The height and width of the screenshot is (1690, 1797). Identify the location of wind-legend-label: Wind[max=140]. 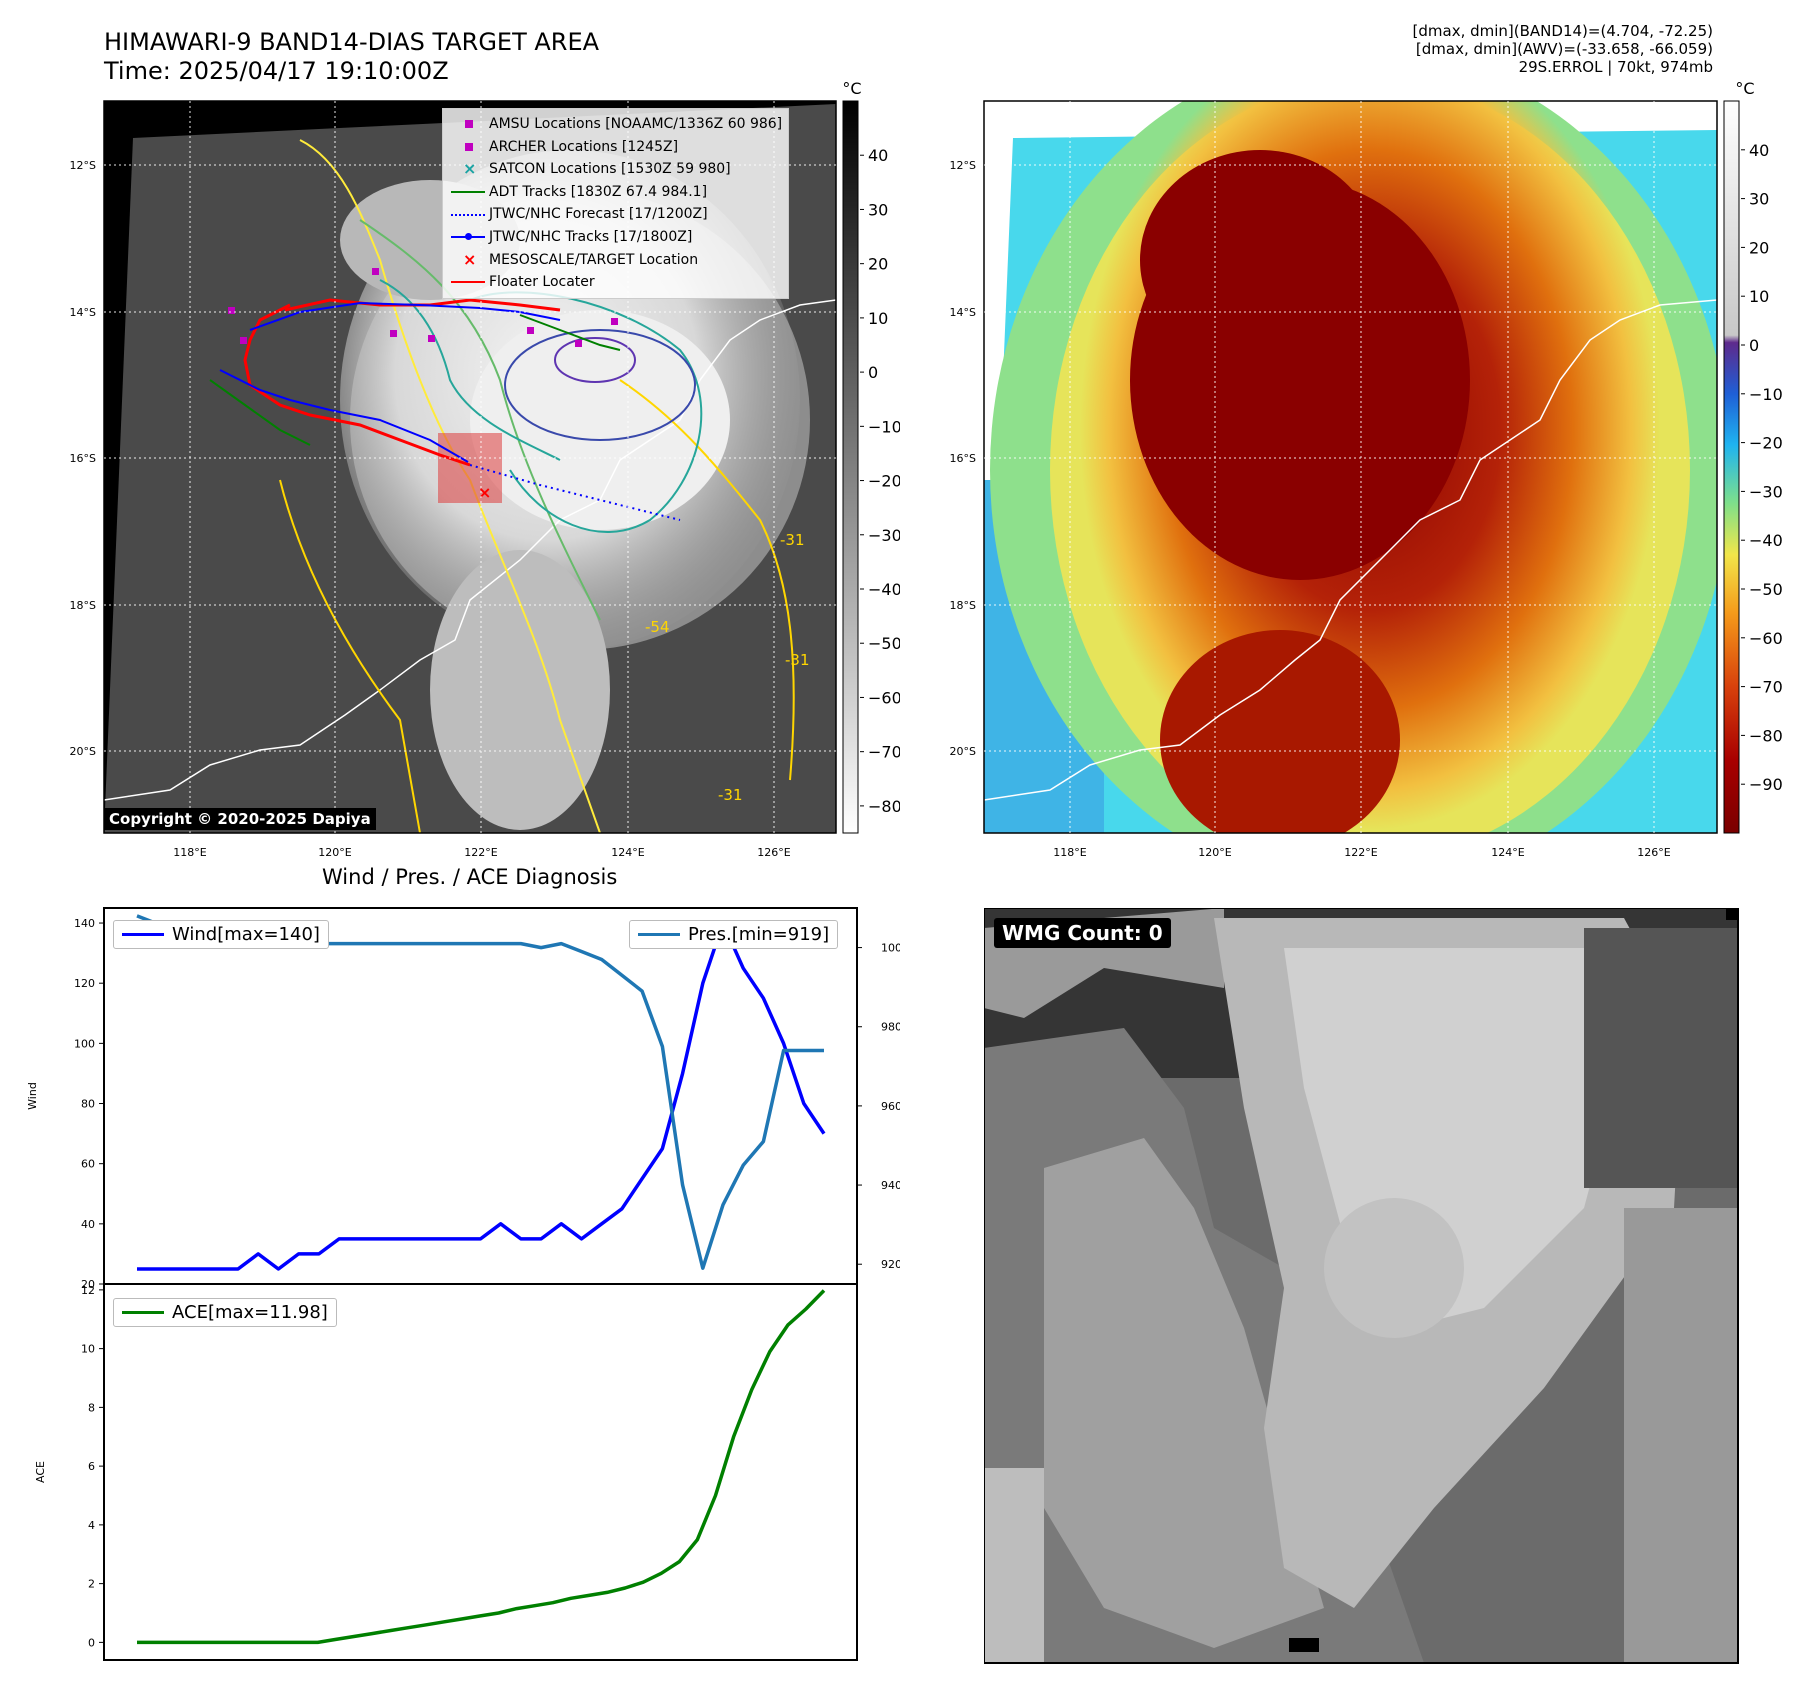
(246, 934).